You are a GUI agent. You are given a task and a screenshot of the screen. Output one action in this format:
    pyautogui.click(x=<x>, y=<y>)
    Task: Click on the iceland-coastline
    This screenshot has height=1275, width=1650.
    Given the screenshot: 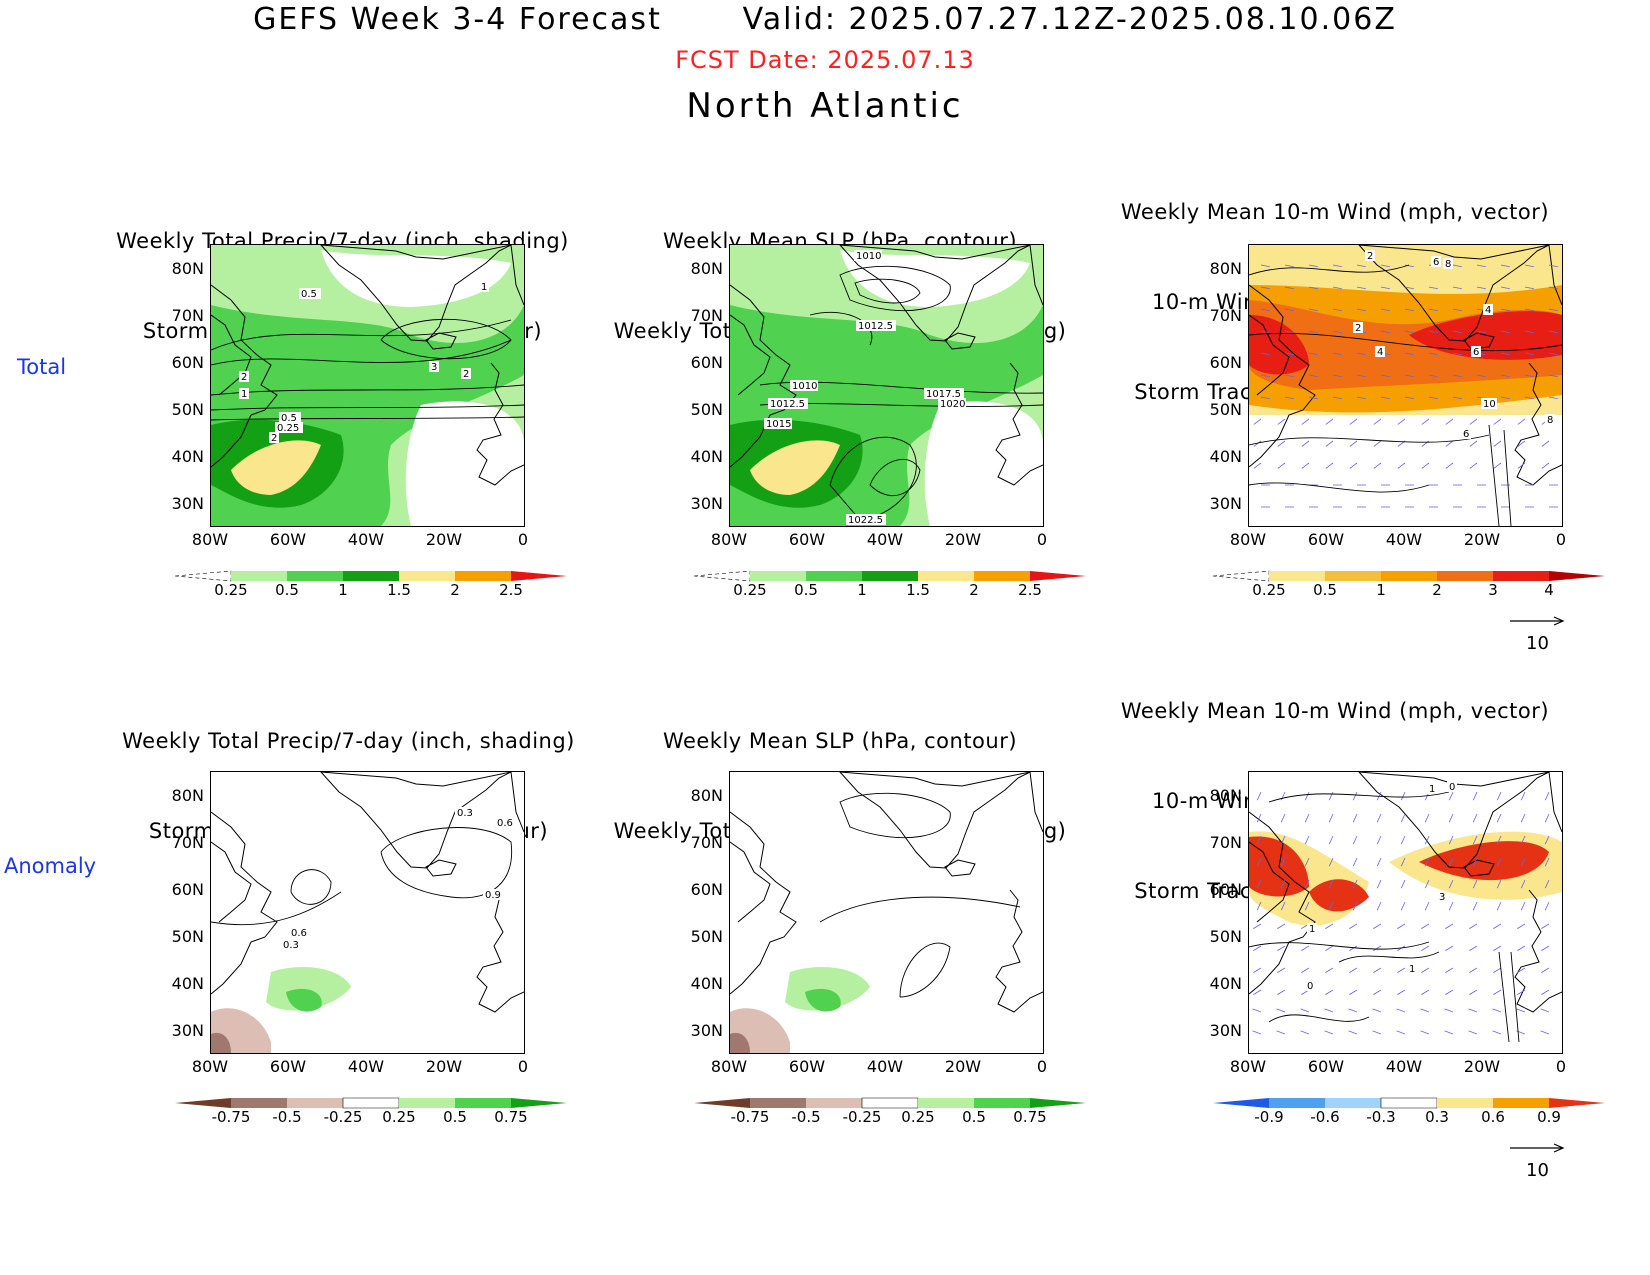 What is the action you would take?
    pyautogui.click(x=441, y=341)
    